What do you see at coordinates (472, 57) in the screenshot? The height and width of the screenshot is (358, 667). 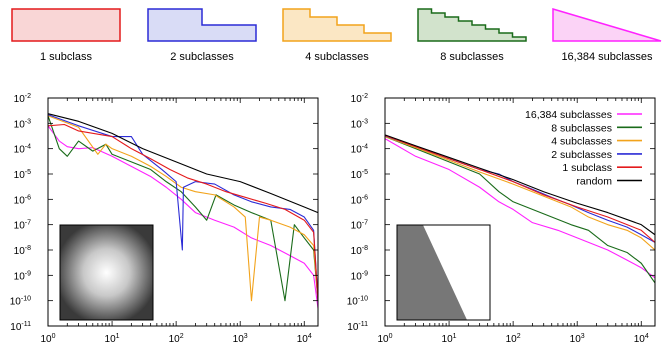 I see `shape-label: 8 subclasses` at bounding box center [472, 57].